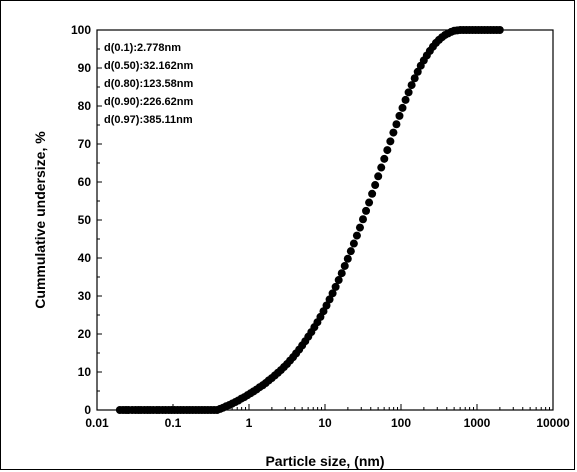 The height and width of the screenshot is (472, 577). I want to click on x-tick-label: 0.01, so click(97, 423).